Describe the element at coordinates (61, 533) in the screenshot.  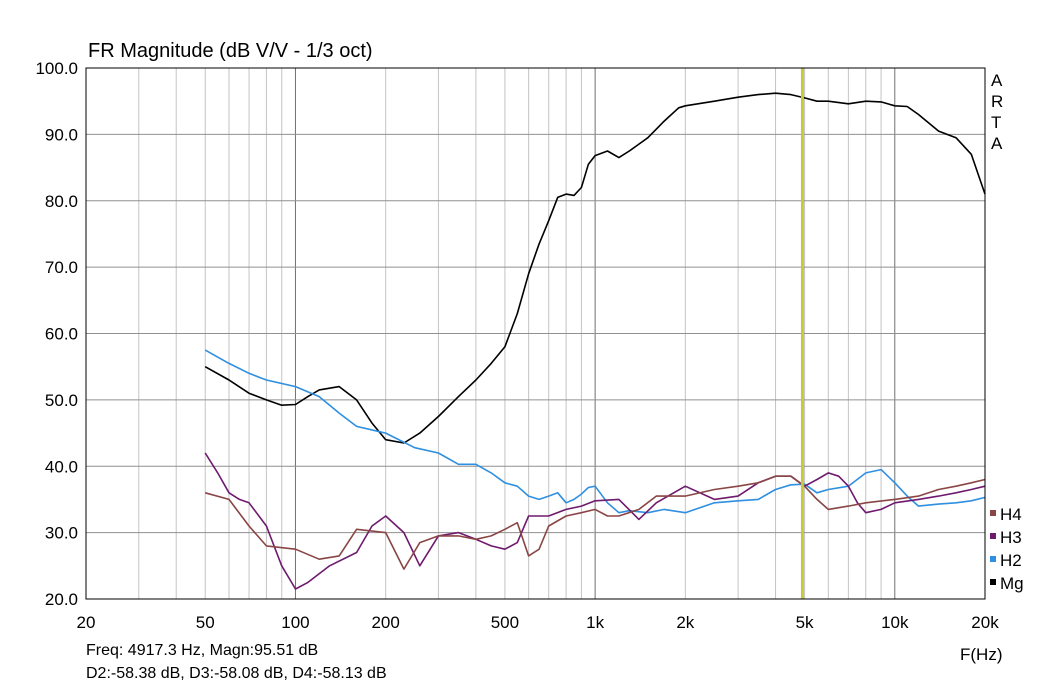
I see `y-tick-label: 30.0` at that location.